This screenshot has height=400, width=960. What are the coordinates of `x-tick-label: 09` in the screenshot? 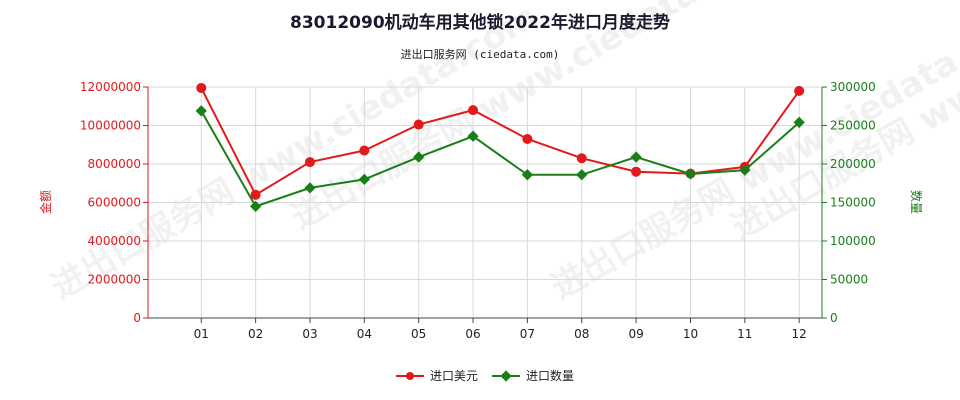 It's located at (635, 334).